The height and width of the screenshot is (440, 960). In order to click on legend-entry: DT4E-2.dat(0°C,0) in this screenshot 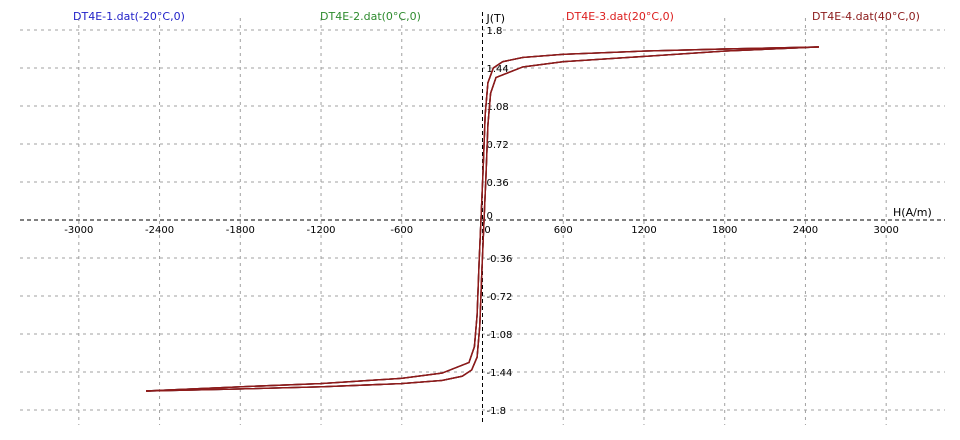, I will do `click(370, 16)`.